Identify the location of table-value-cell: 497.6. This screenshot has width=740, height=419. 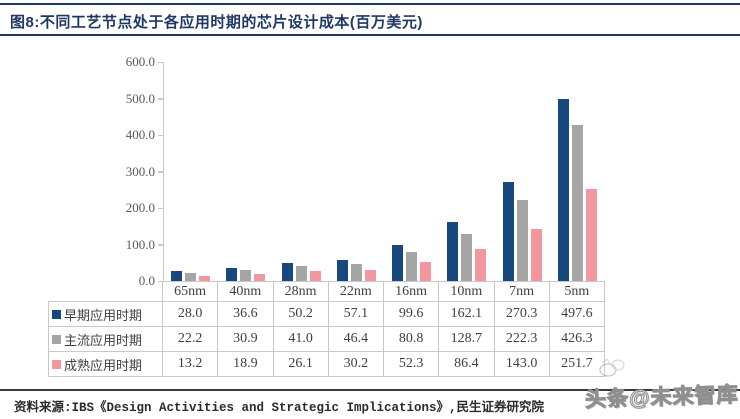
(577, 314).